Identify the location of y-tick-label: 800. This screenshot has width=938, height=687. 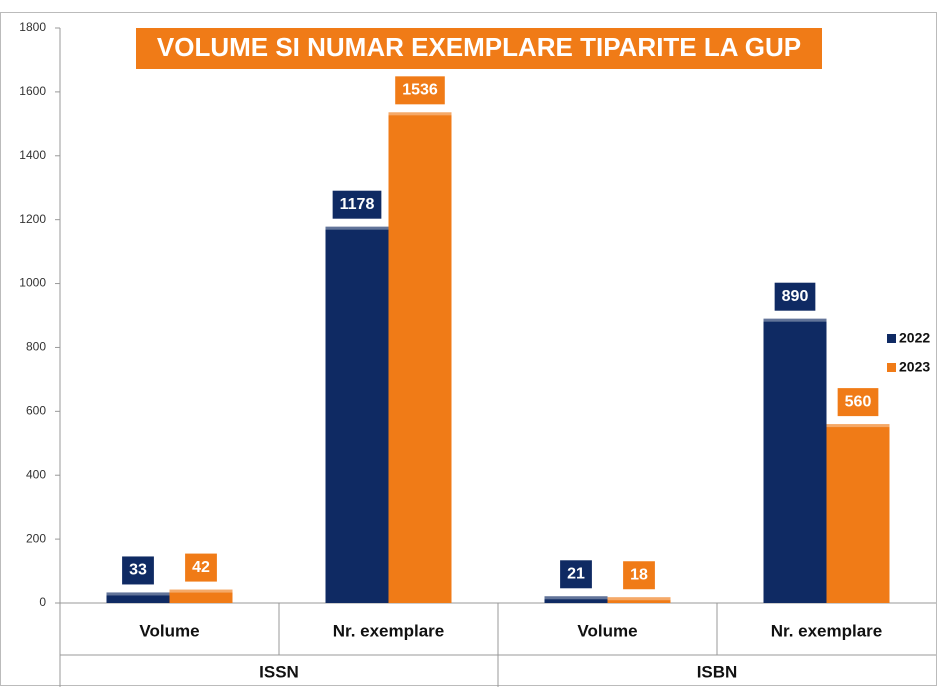
(36, 347).